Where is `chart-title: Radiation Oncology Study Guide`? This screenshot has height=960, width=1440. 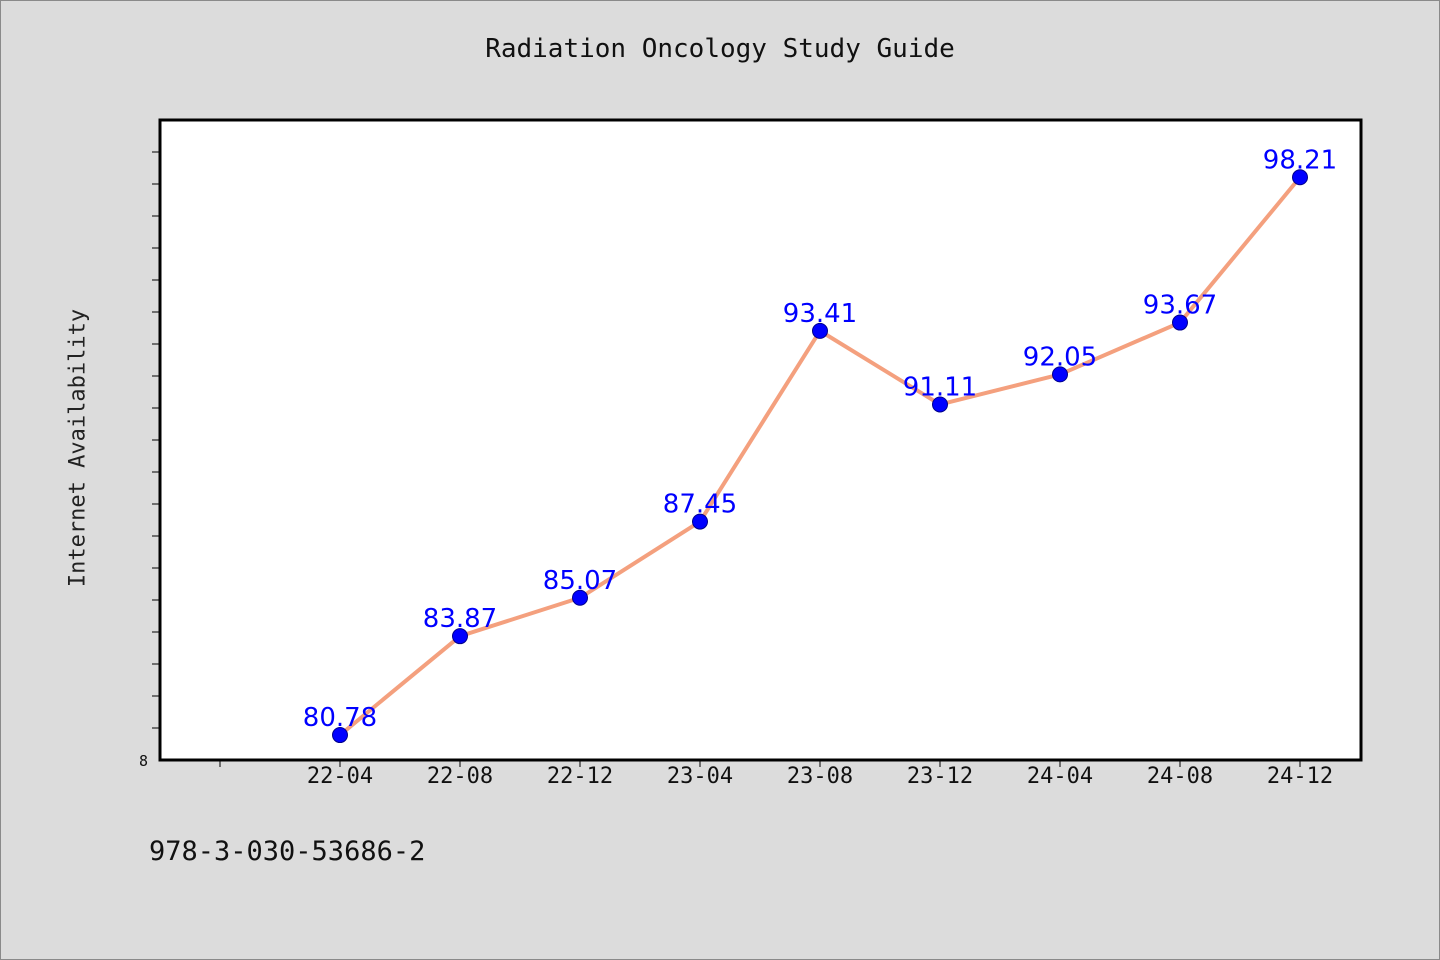 chart-title: Radiation Oncology Study Guide is located at coordinates (720, 49).